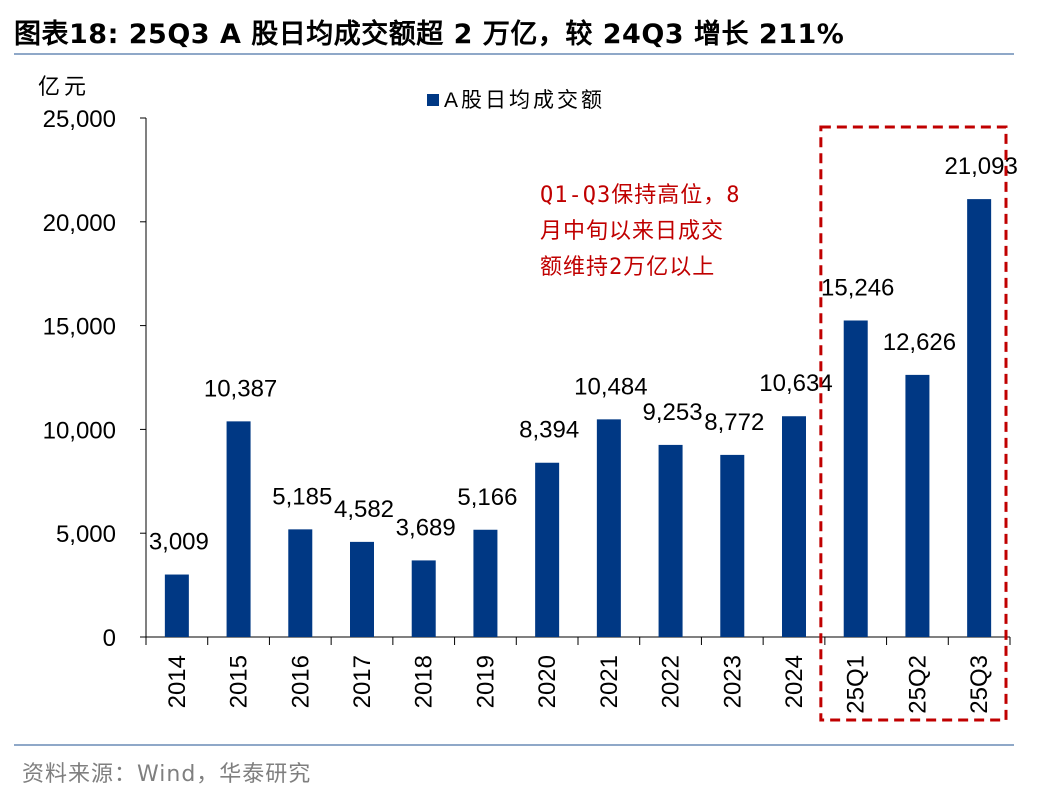  What do you see at coordinates (79, 119) in the screenshot?
I see `y-tick-label: 25,000` at bounding box center [79, 119].